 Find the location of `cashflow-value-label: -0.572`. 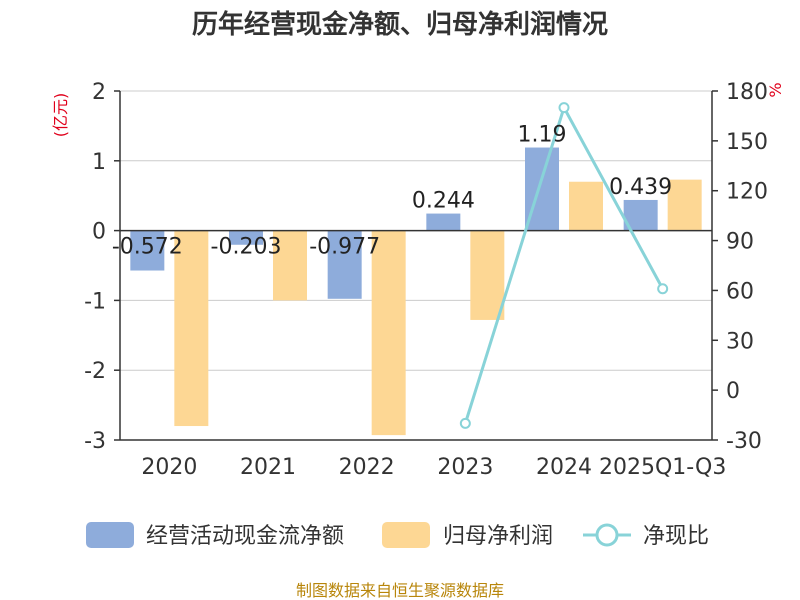

cashflow-value-label: -0.572 is located at coordinates (147, 247).